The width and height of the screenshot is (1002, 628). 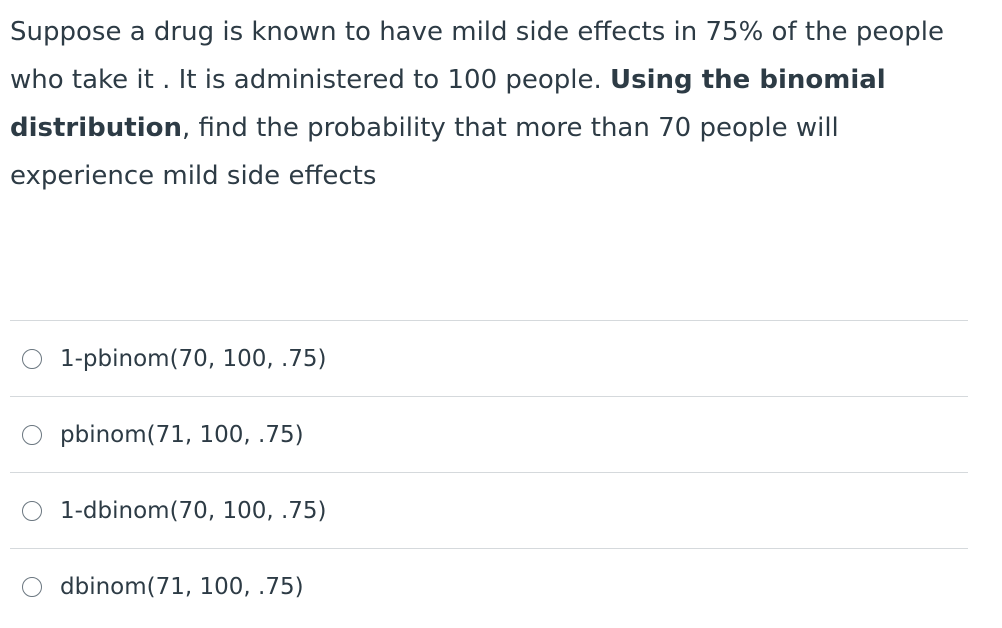 I want to click on answer-text: 1-dbinom(70, 100, .75), so click(x=193, y=510).